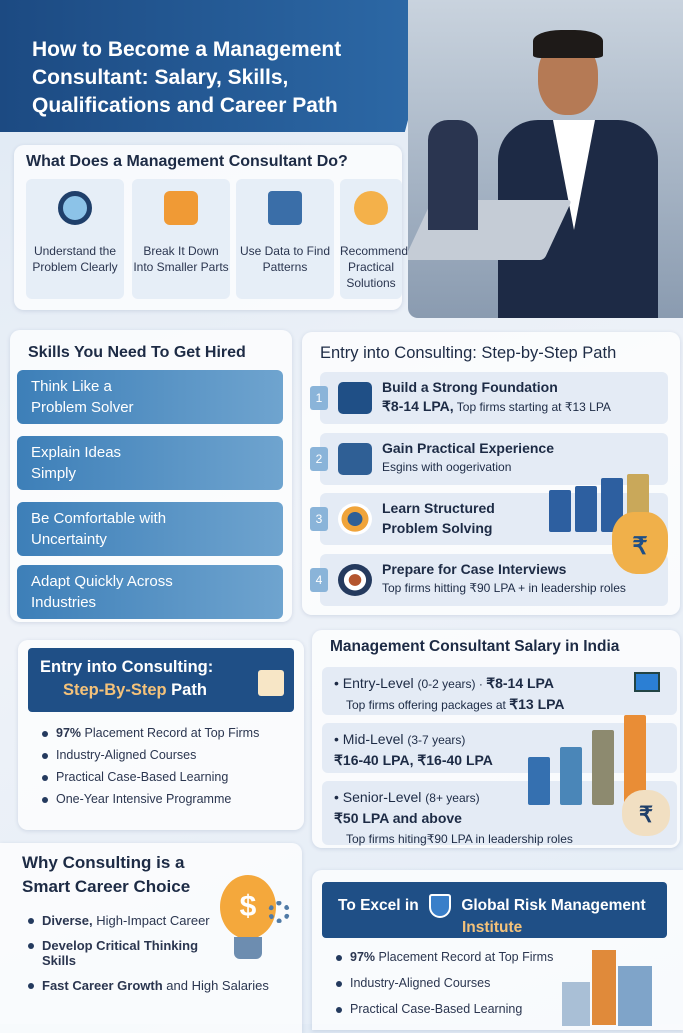  I want to click on program-item: Industry-Aligned Courses, so click(149, 755).